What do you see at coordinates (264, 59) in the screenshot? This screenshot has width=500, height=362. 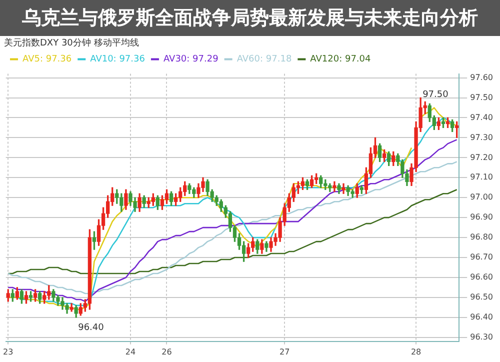 I see `legend-label: AV60: 97.18` at bounding box center [264, 59].